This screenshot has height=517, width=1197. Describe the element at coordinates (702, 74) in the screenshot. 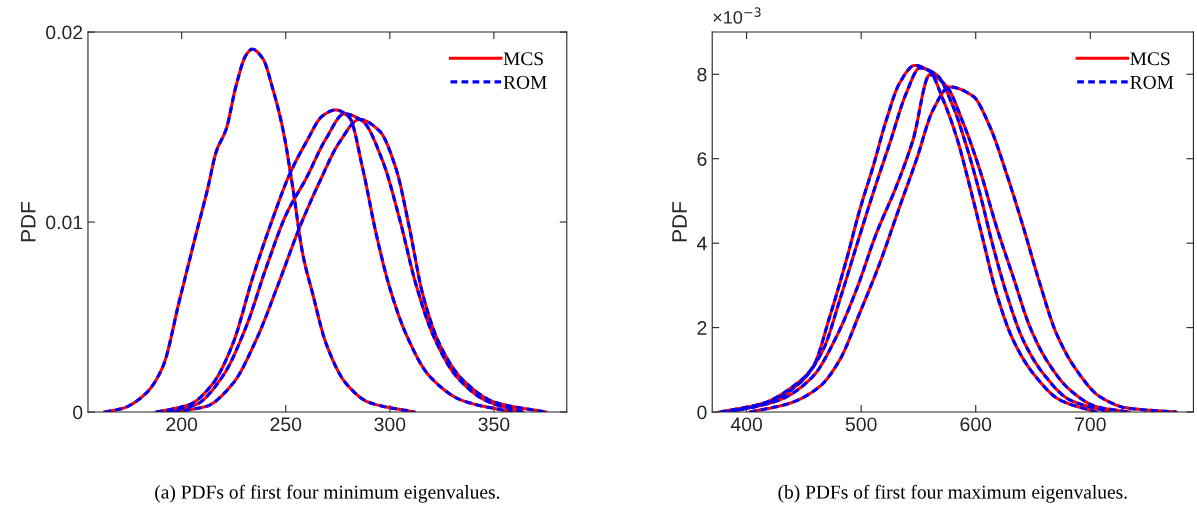

I see `y-tick-label: 8` at that location.